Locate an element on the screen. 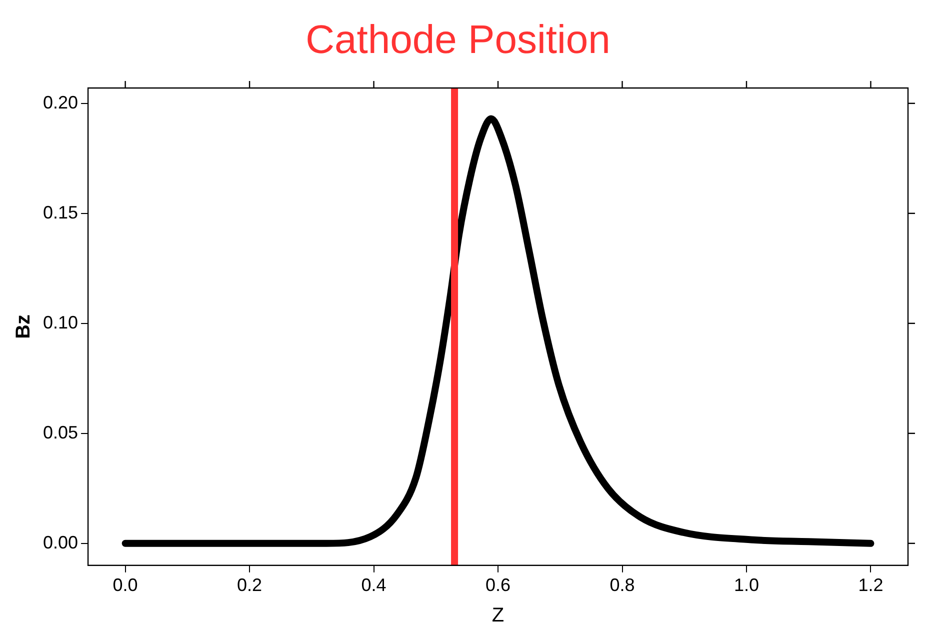 The width and height of the screenshot is (936, 644). y-tick-label: 0.10 is located at coordinates (60, 322).